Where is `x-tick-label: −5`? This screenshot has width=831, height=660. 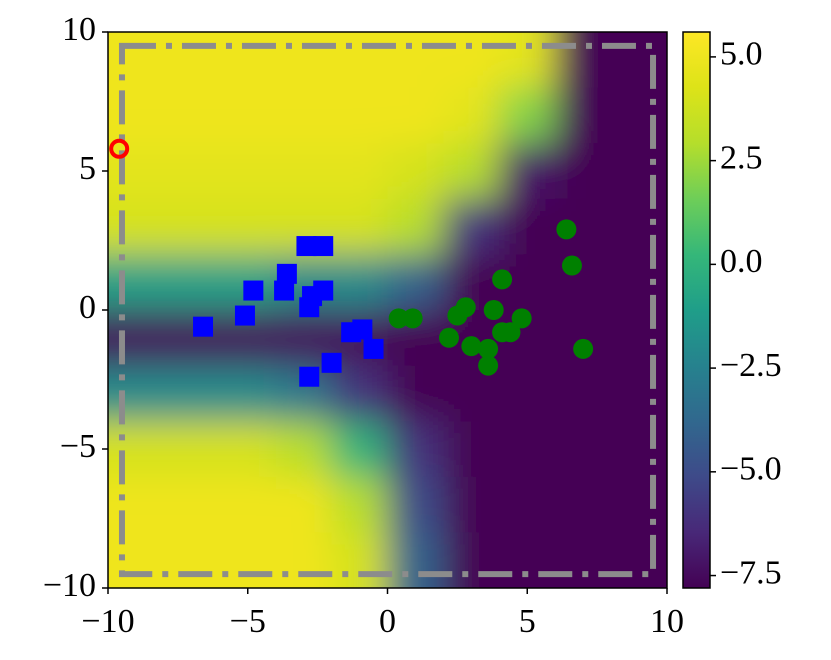 x-tick-label: −5 is located at coordinates (248, 621).